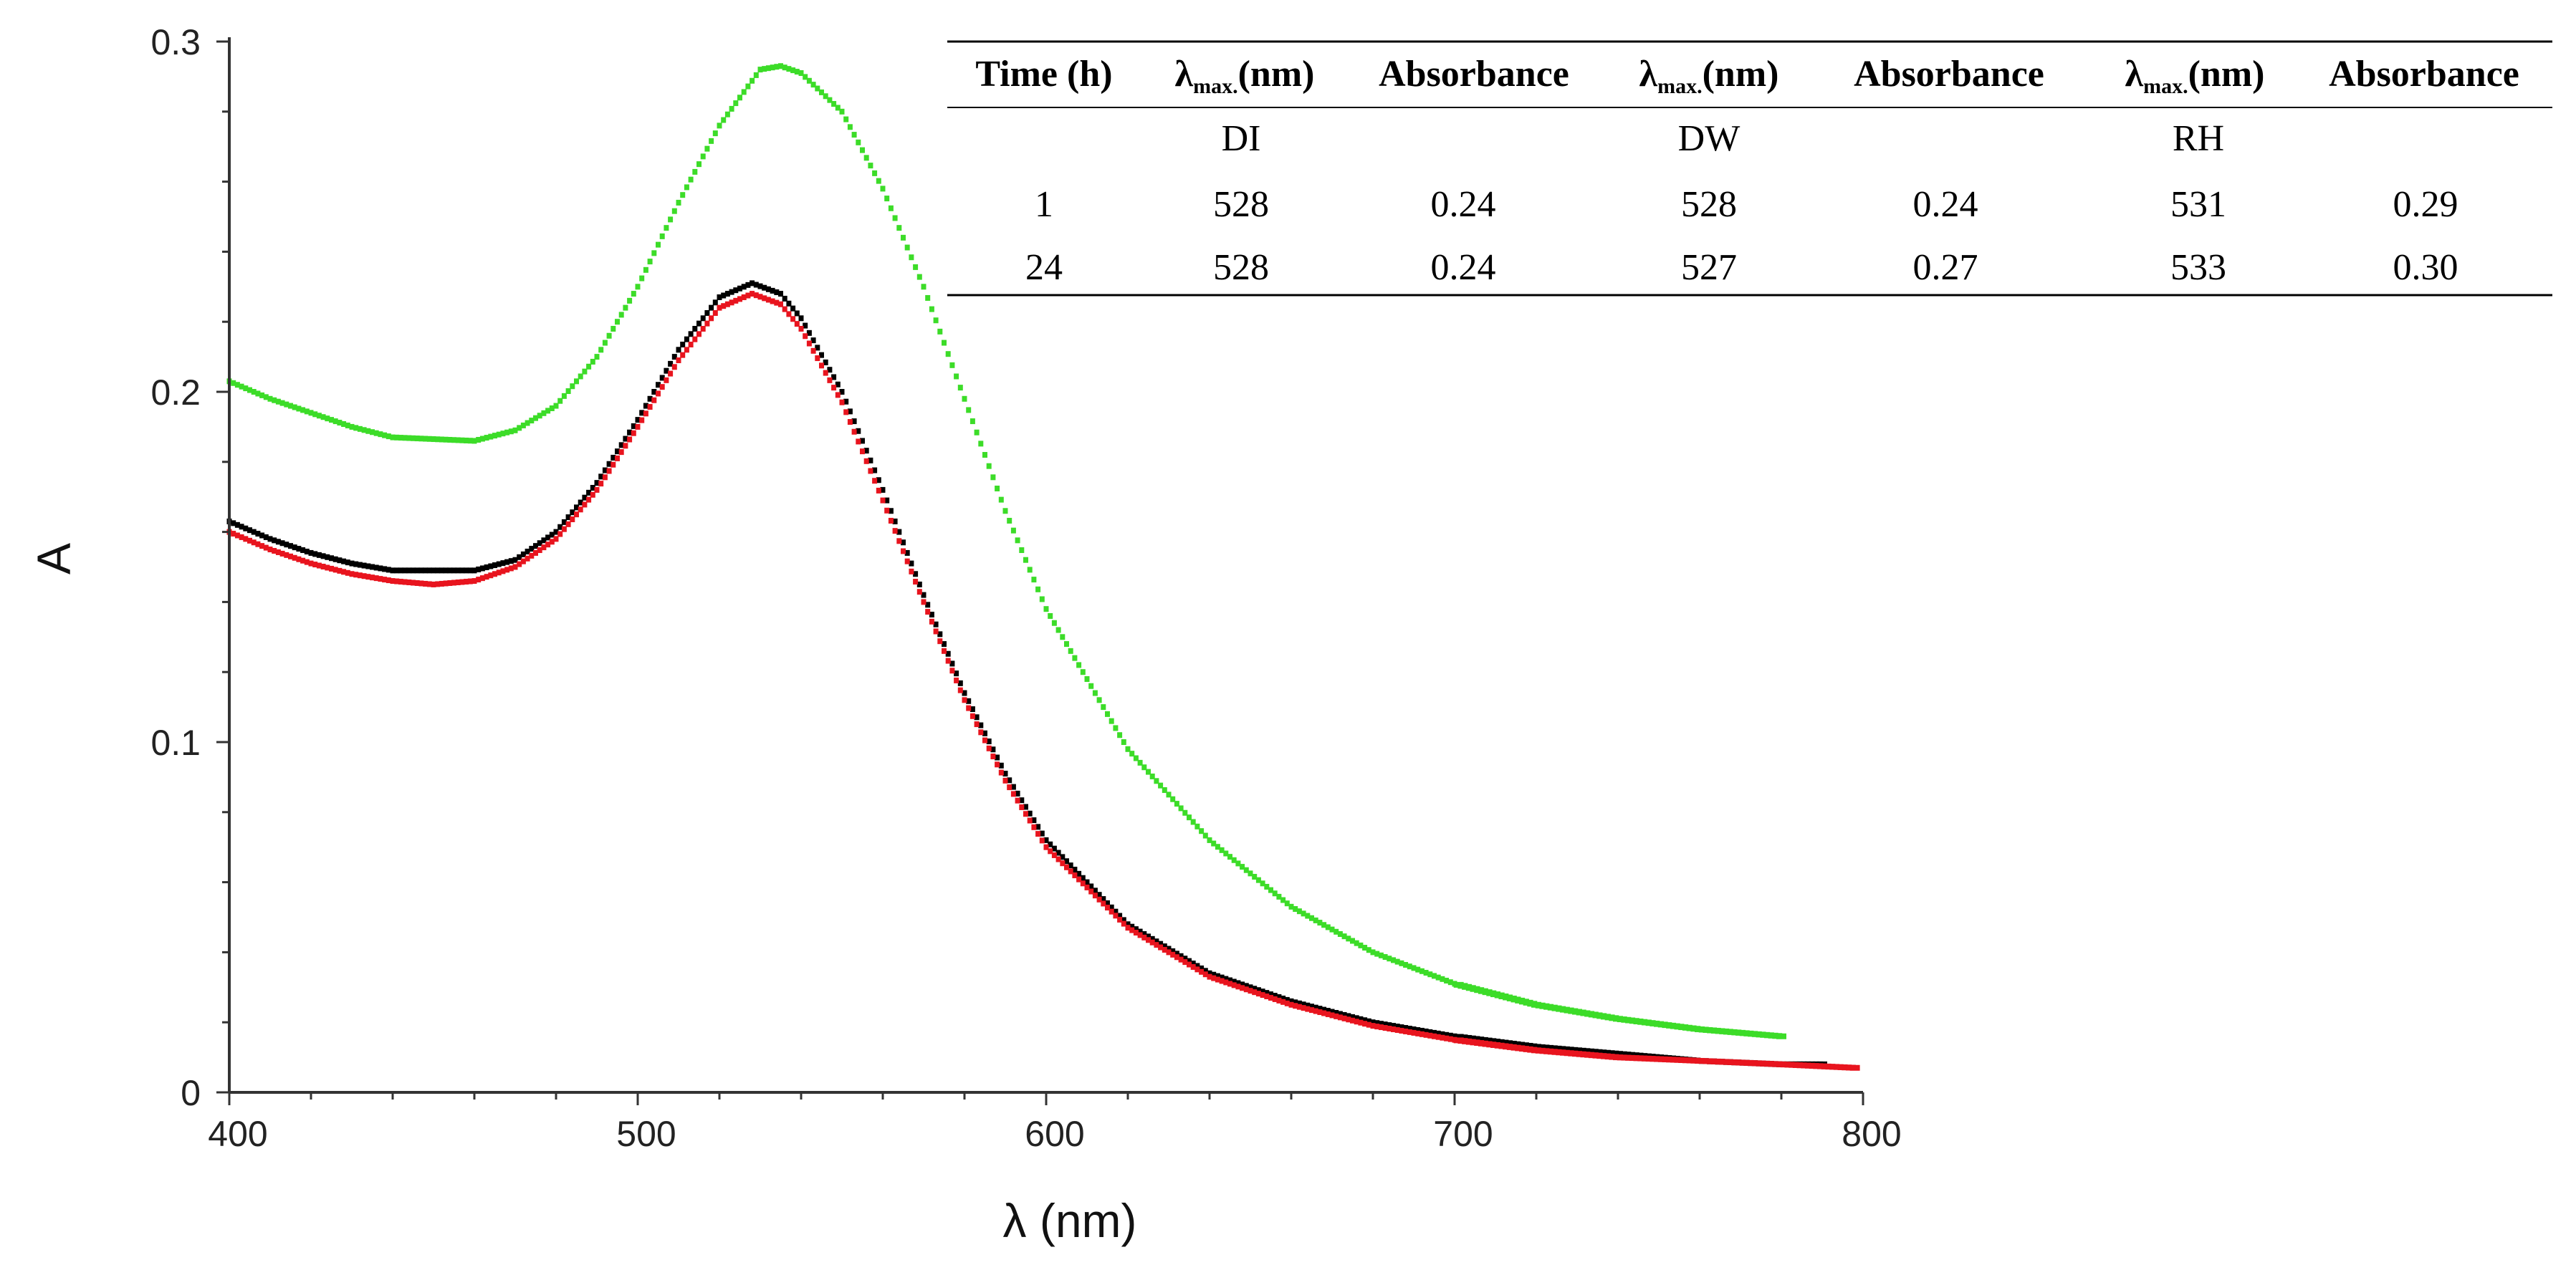 The width and height of the screenshot is (2576, 1270). Describe the element at coordinates (1742, 267) in the screenshot. I see `table-row: 24 528 0.24 527 0.27 533 0.30` at that location.